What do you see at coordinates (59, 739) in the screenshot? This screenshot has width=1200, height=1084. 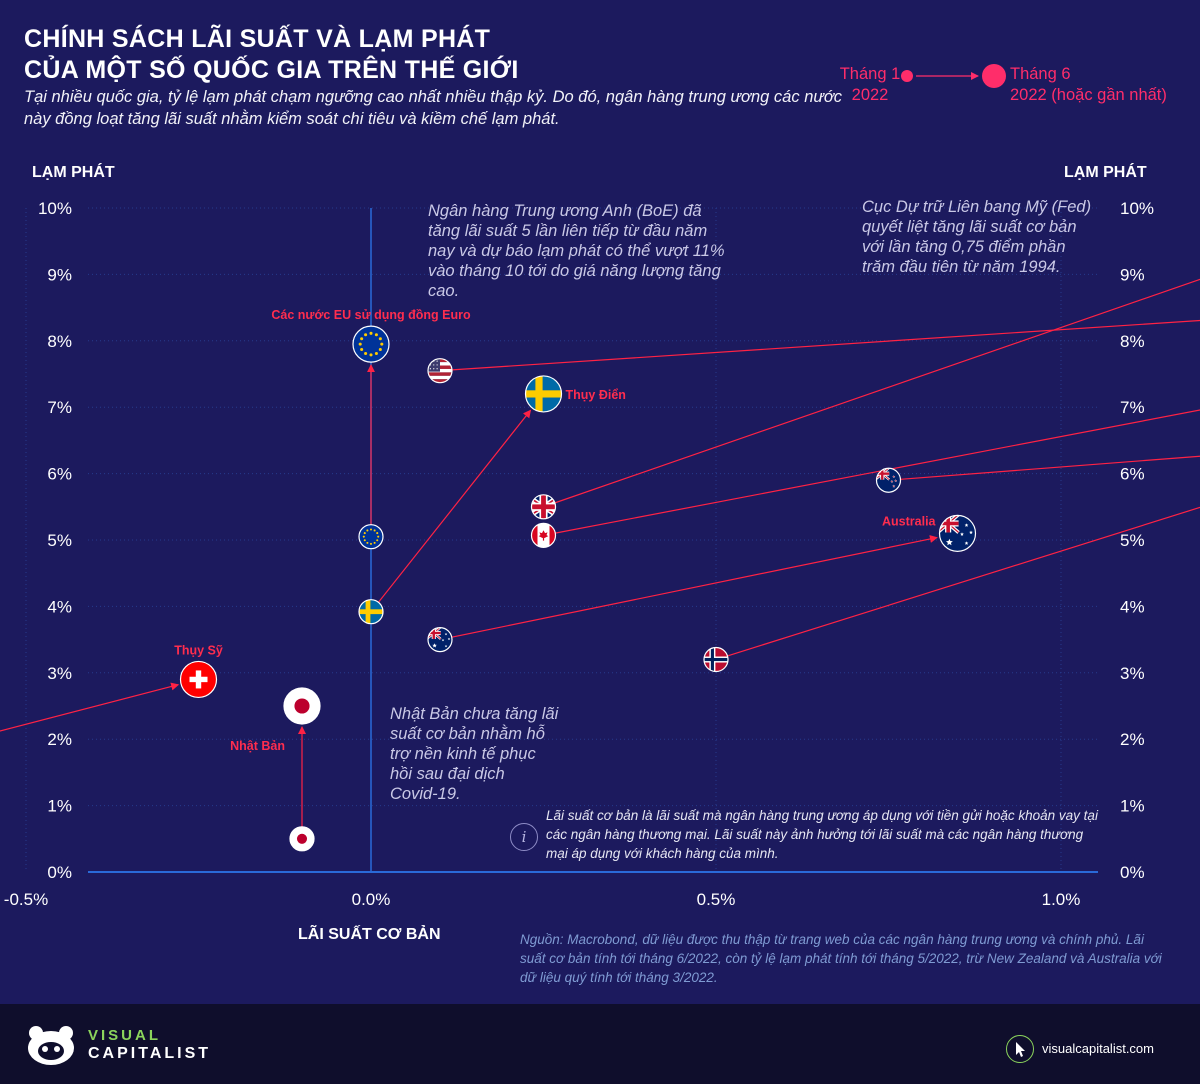 I see `y-tick-label-left: 2%` at bounding box center [59, 739].